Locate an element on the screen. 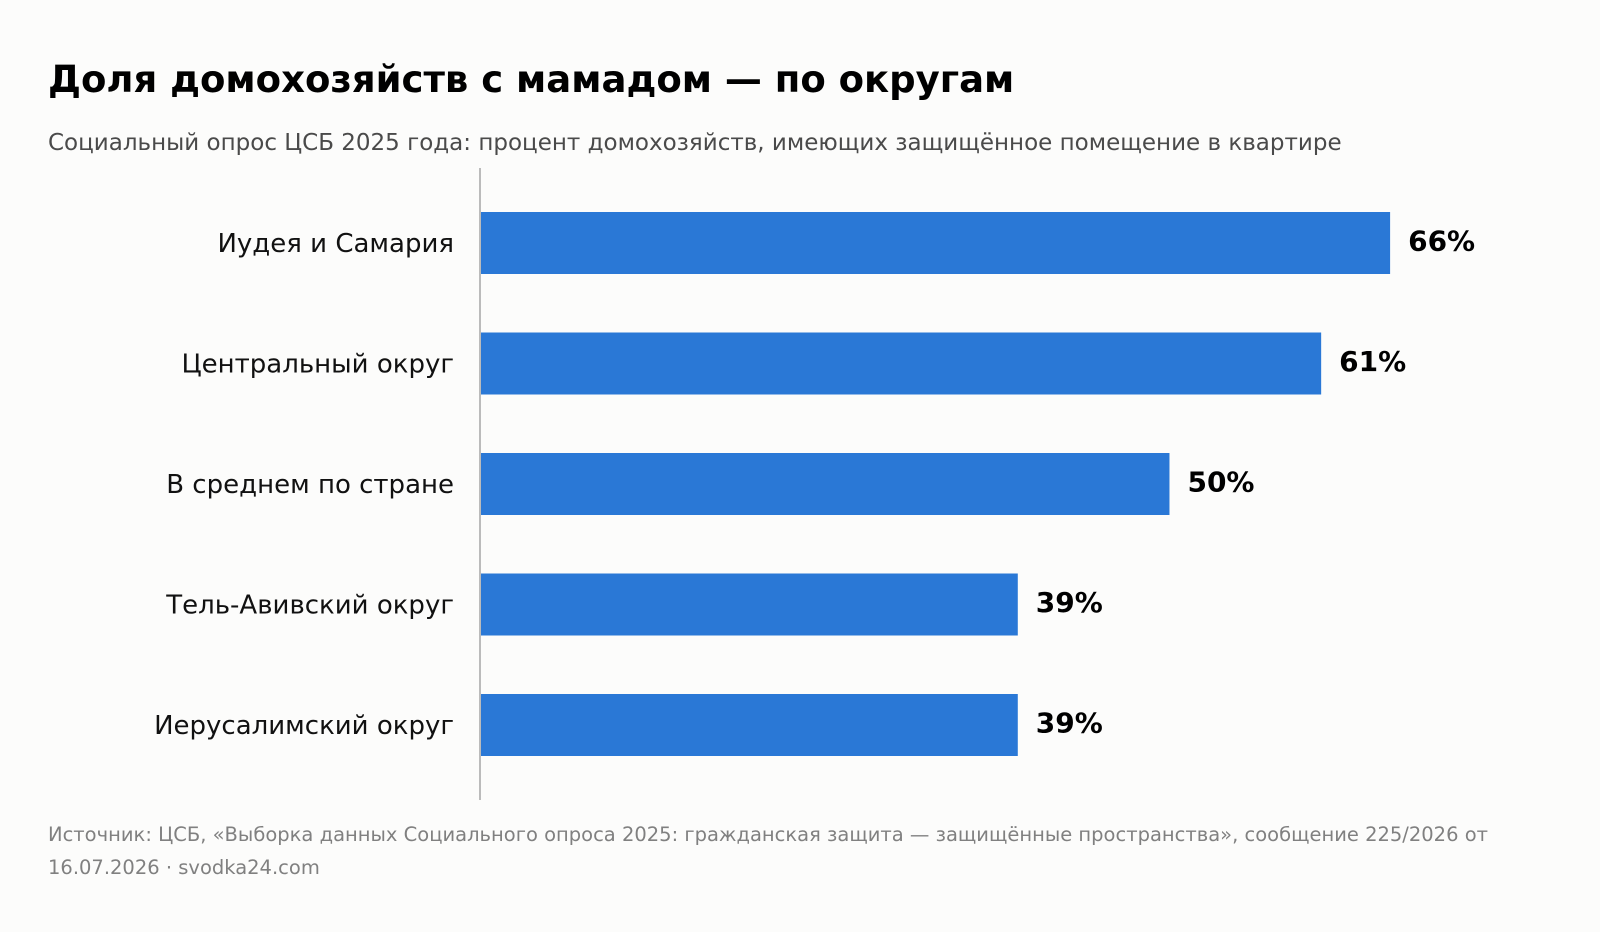  chart-title: Доля домохозяйств с мамадом — по округам is located at coordinates (531, 79).